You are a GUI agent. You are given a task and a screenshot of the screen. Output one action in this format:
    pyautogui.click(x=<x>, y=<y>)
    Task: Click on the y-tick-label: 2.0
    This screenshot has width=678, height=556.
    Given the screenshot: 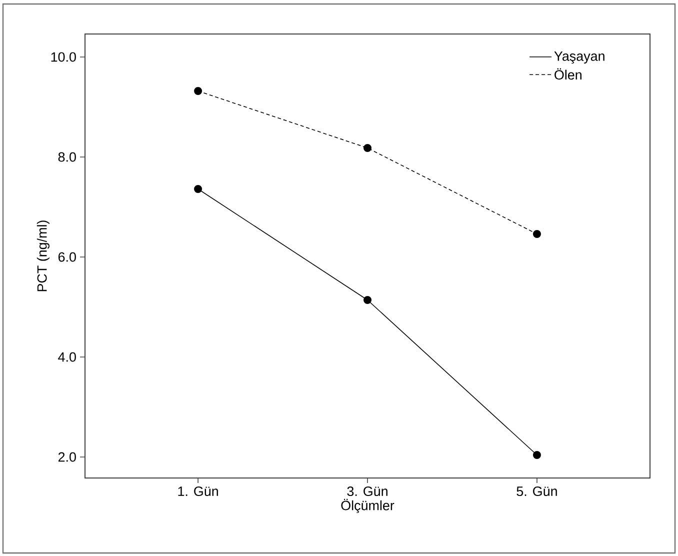 What is the action you would take?
    pyautogui.click(x=67, y=457)
    